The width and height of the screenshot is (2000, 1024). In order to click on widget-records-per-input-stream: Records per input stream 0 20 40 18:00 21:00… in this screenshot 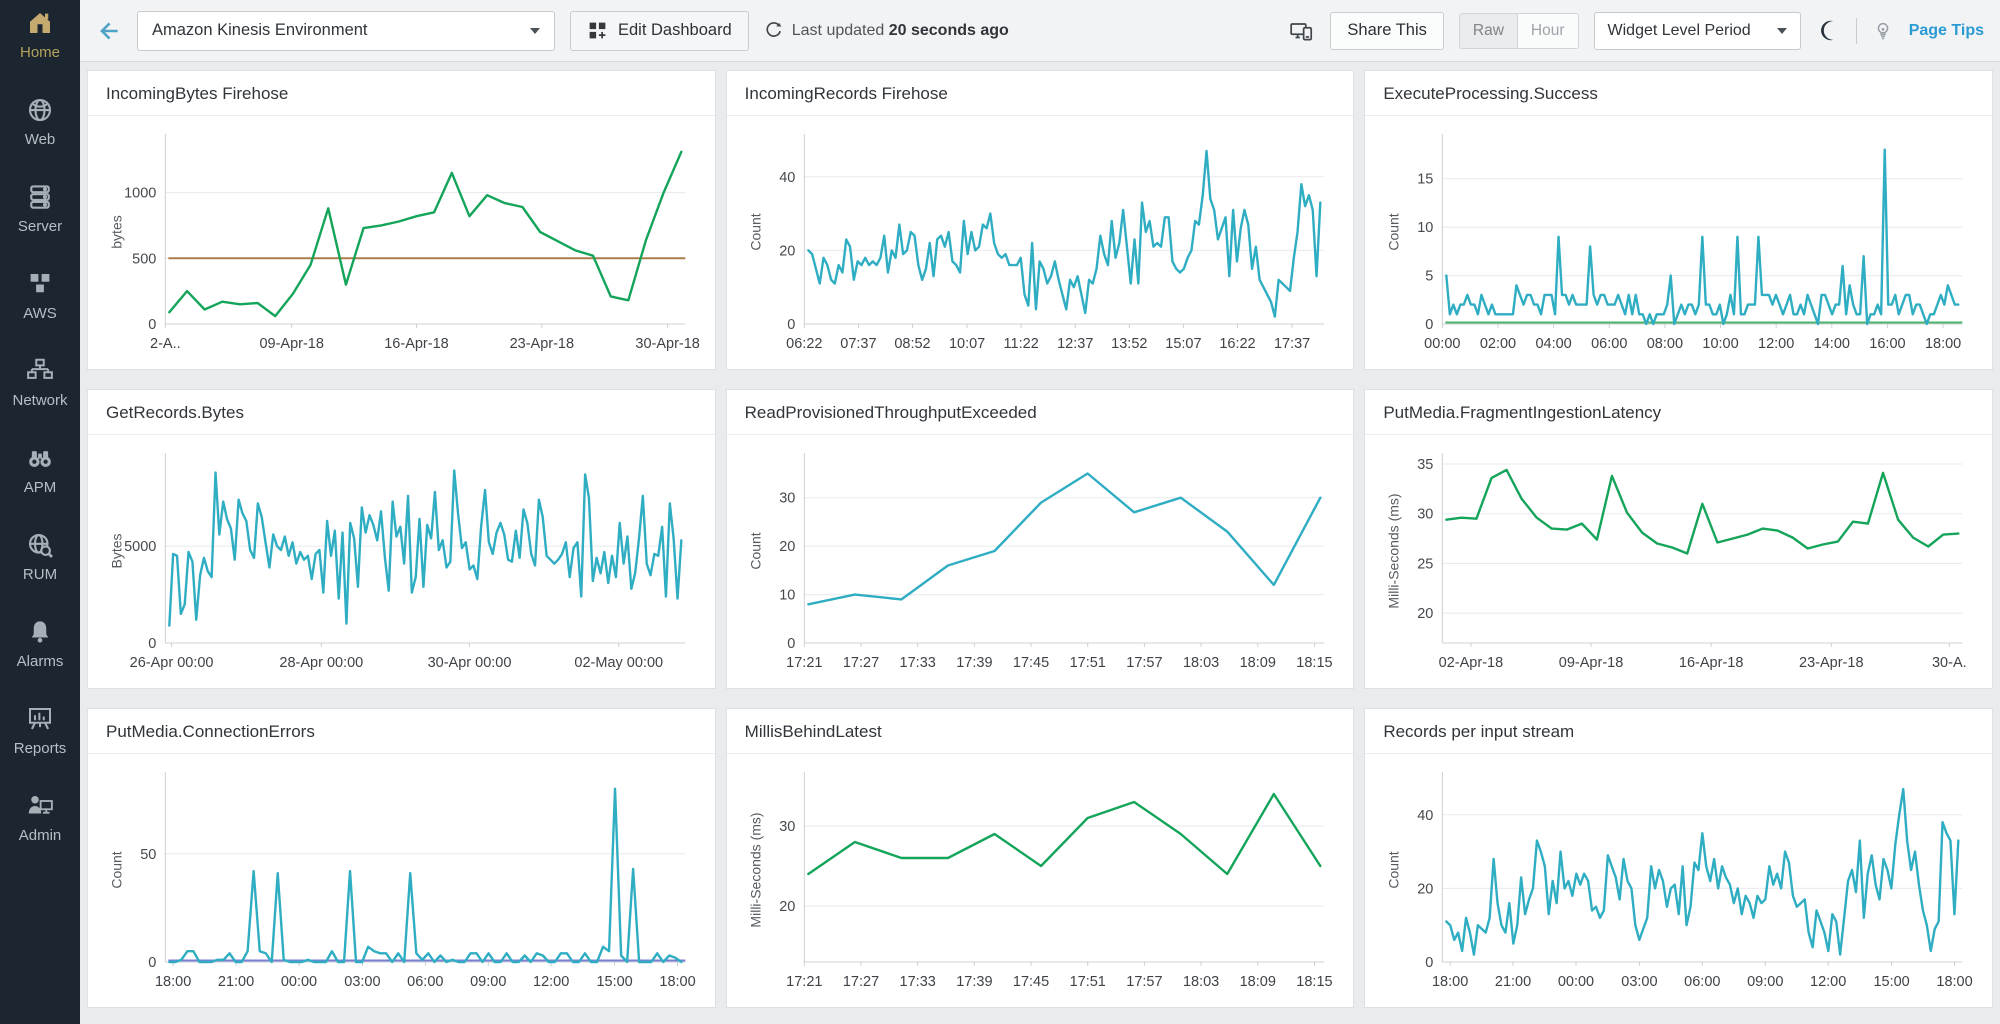, I will do `click(1678, 858)`.